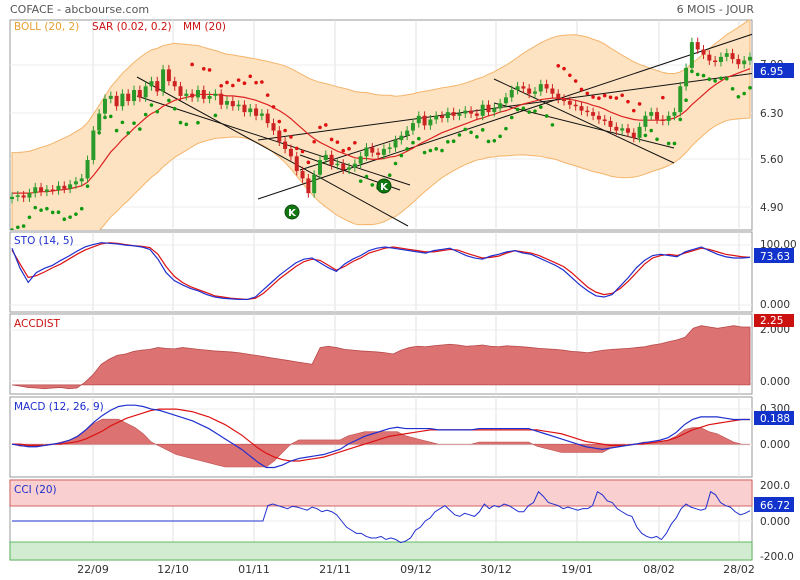  I want to click on cci-line, so click(381, 517).